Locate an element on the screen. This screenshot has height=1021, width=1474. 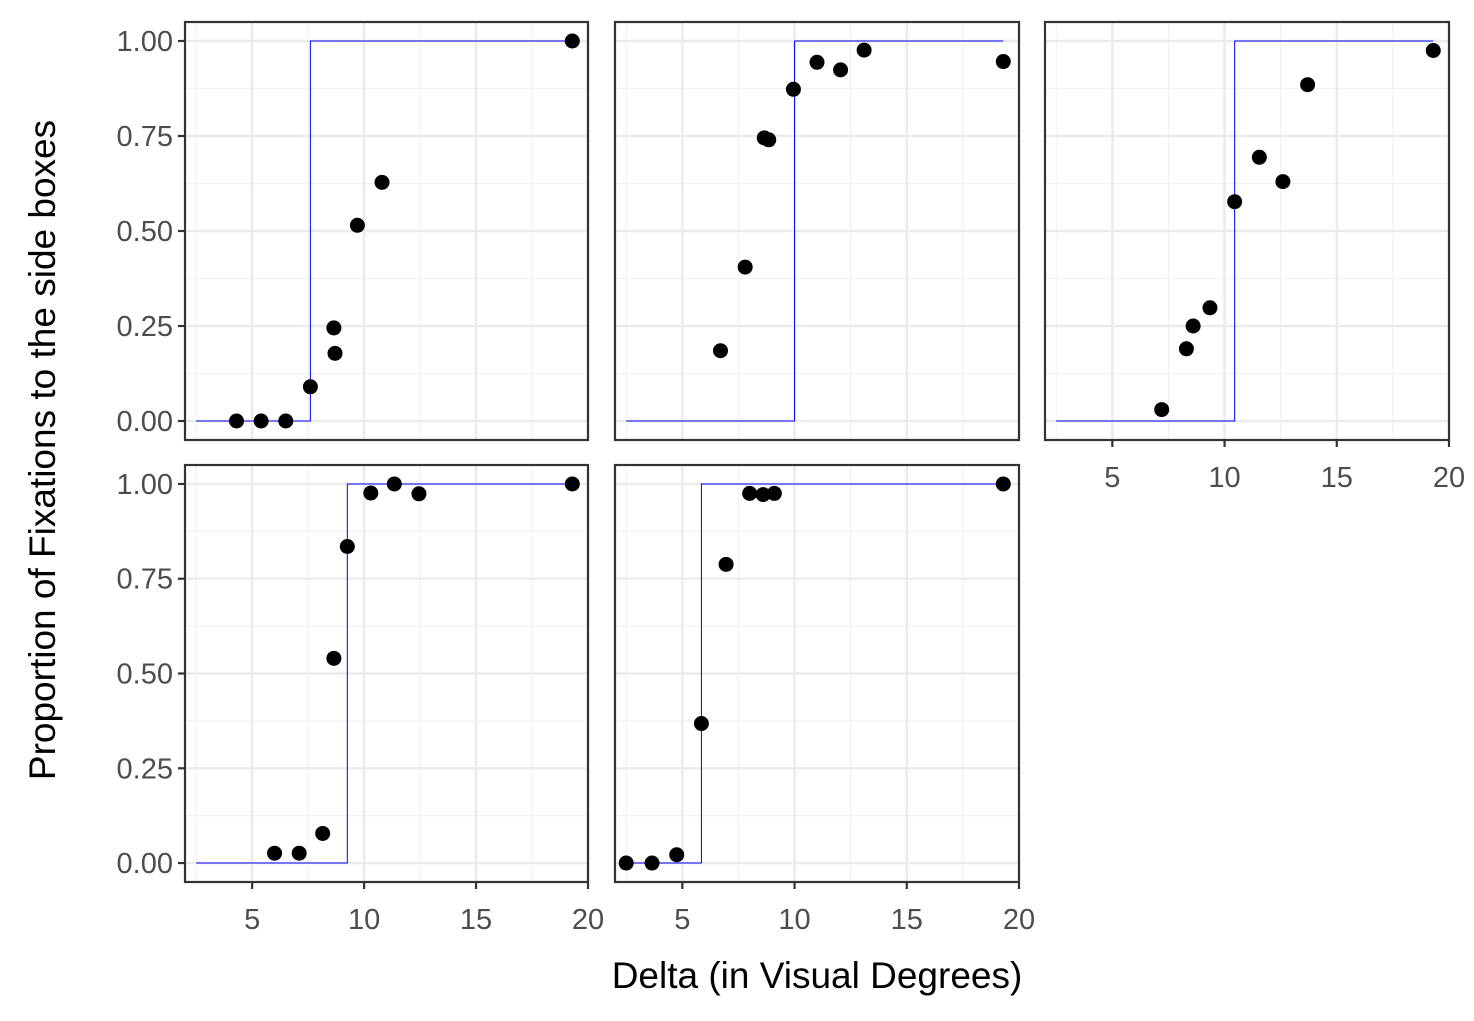
panel-5: 5 10 15 20 is located at coordinates (824, 699).